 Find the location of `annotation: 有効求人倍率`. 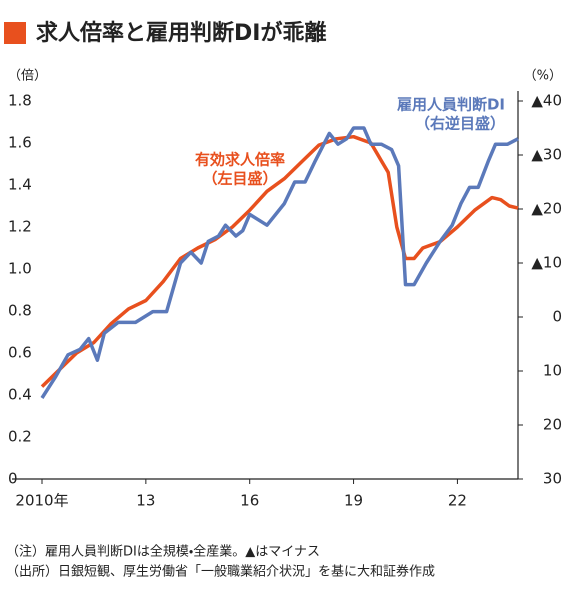

annotation: 有効求人倍率 is located at coordinates (240, 160).